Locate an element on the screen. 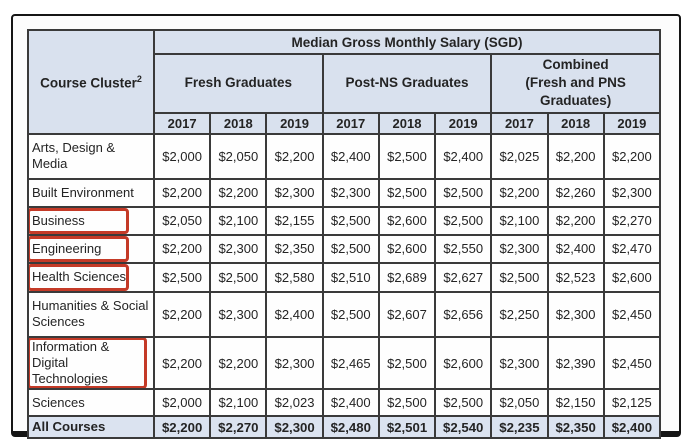 The height and width of the screenshot is (444, 692). salary-cell: $2,607 is located at coordinates (407, 314).